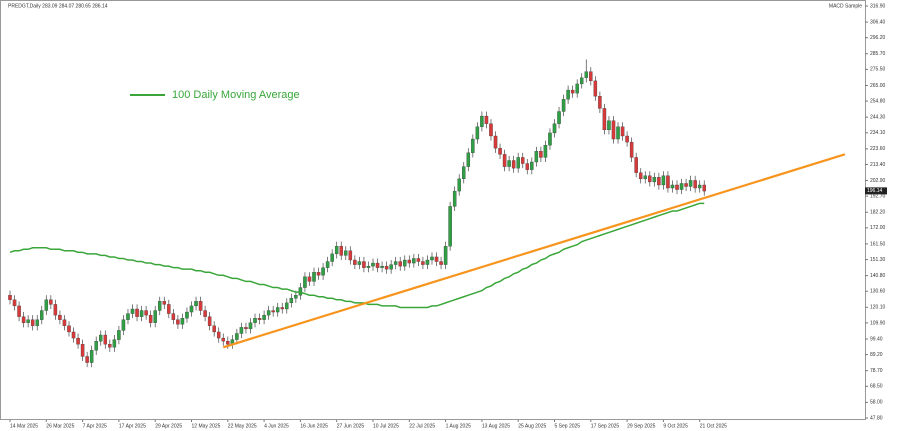 This screenshot has width=900, height=431. What do you see at coordinates (713, 426) in the screenshot?
I see `x-tick-label: 21 Oct 2025` at bounding box center [713, 426].